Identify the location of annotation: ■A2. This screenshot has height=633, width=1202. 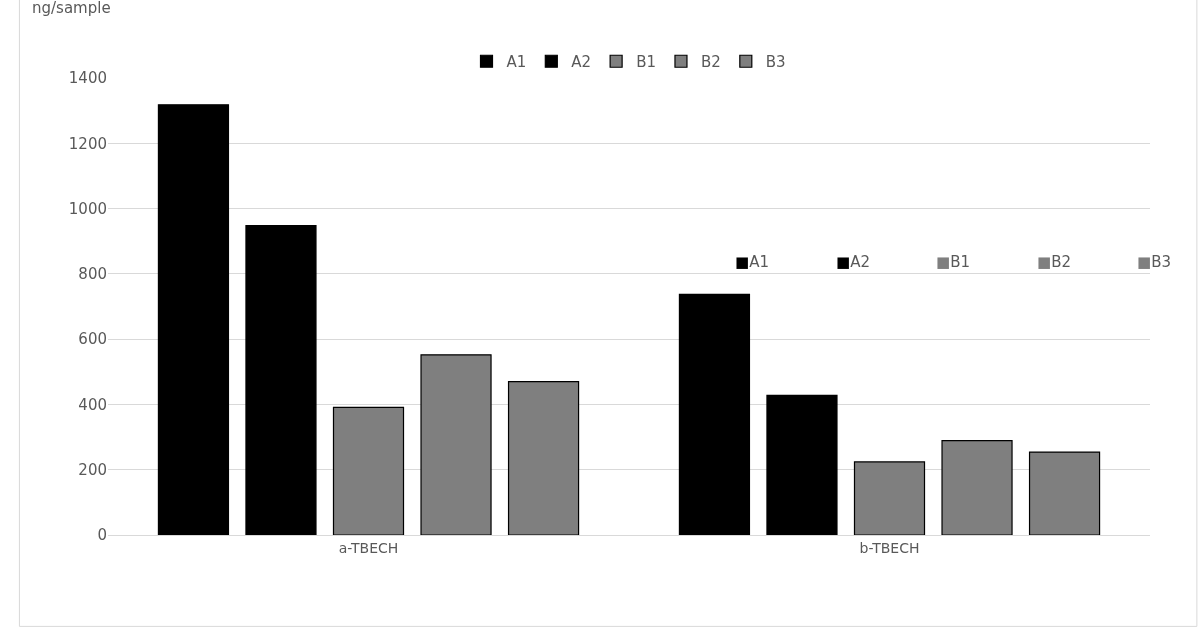
(853, 262).